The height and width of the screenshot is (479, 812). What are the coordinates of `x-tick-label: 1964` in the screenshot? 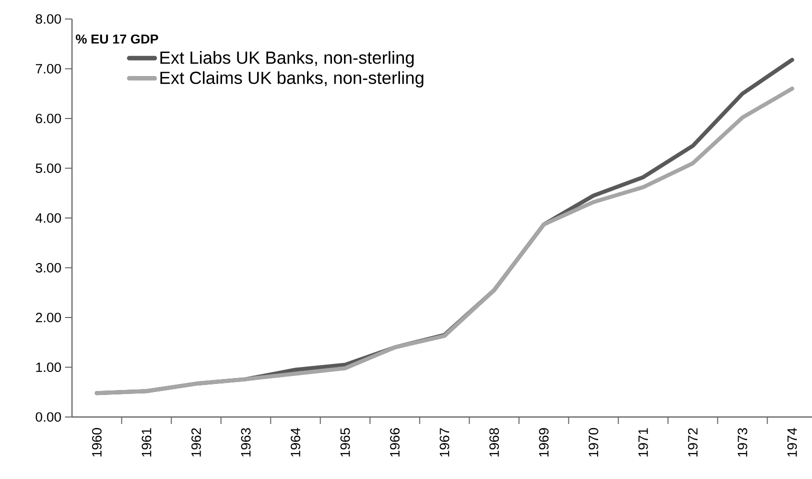 It's located at (295, 442).